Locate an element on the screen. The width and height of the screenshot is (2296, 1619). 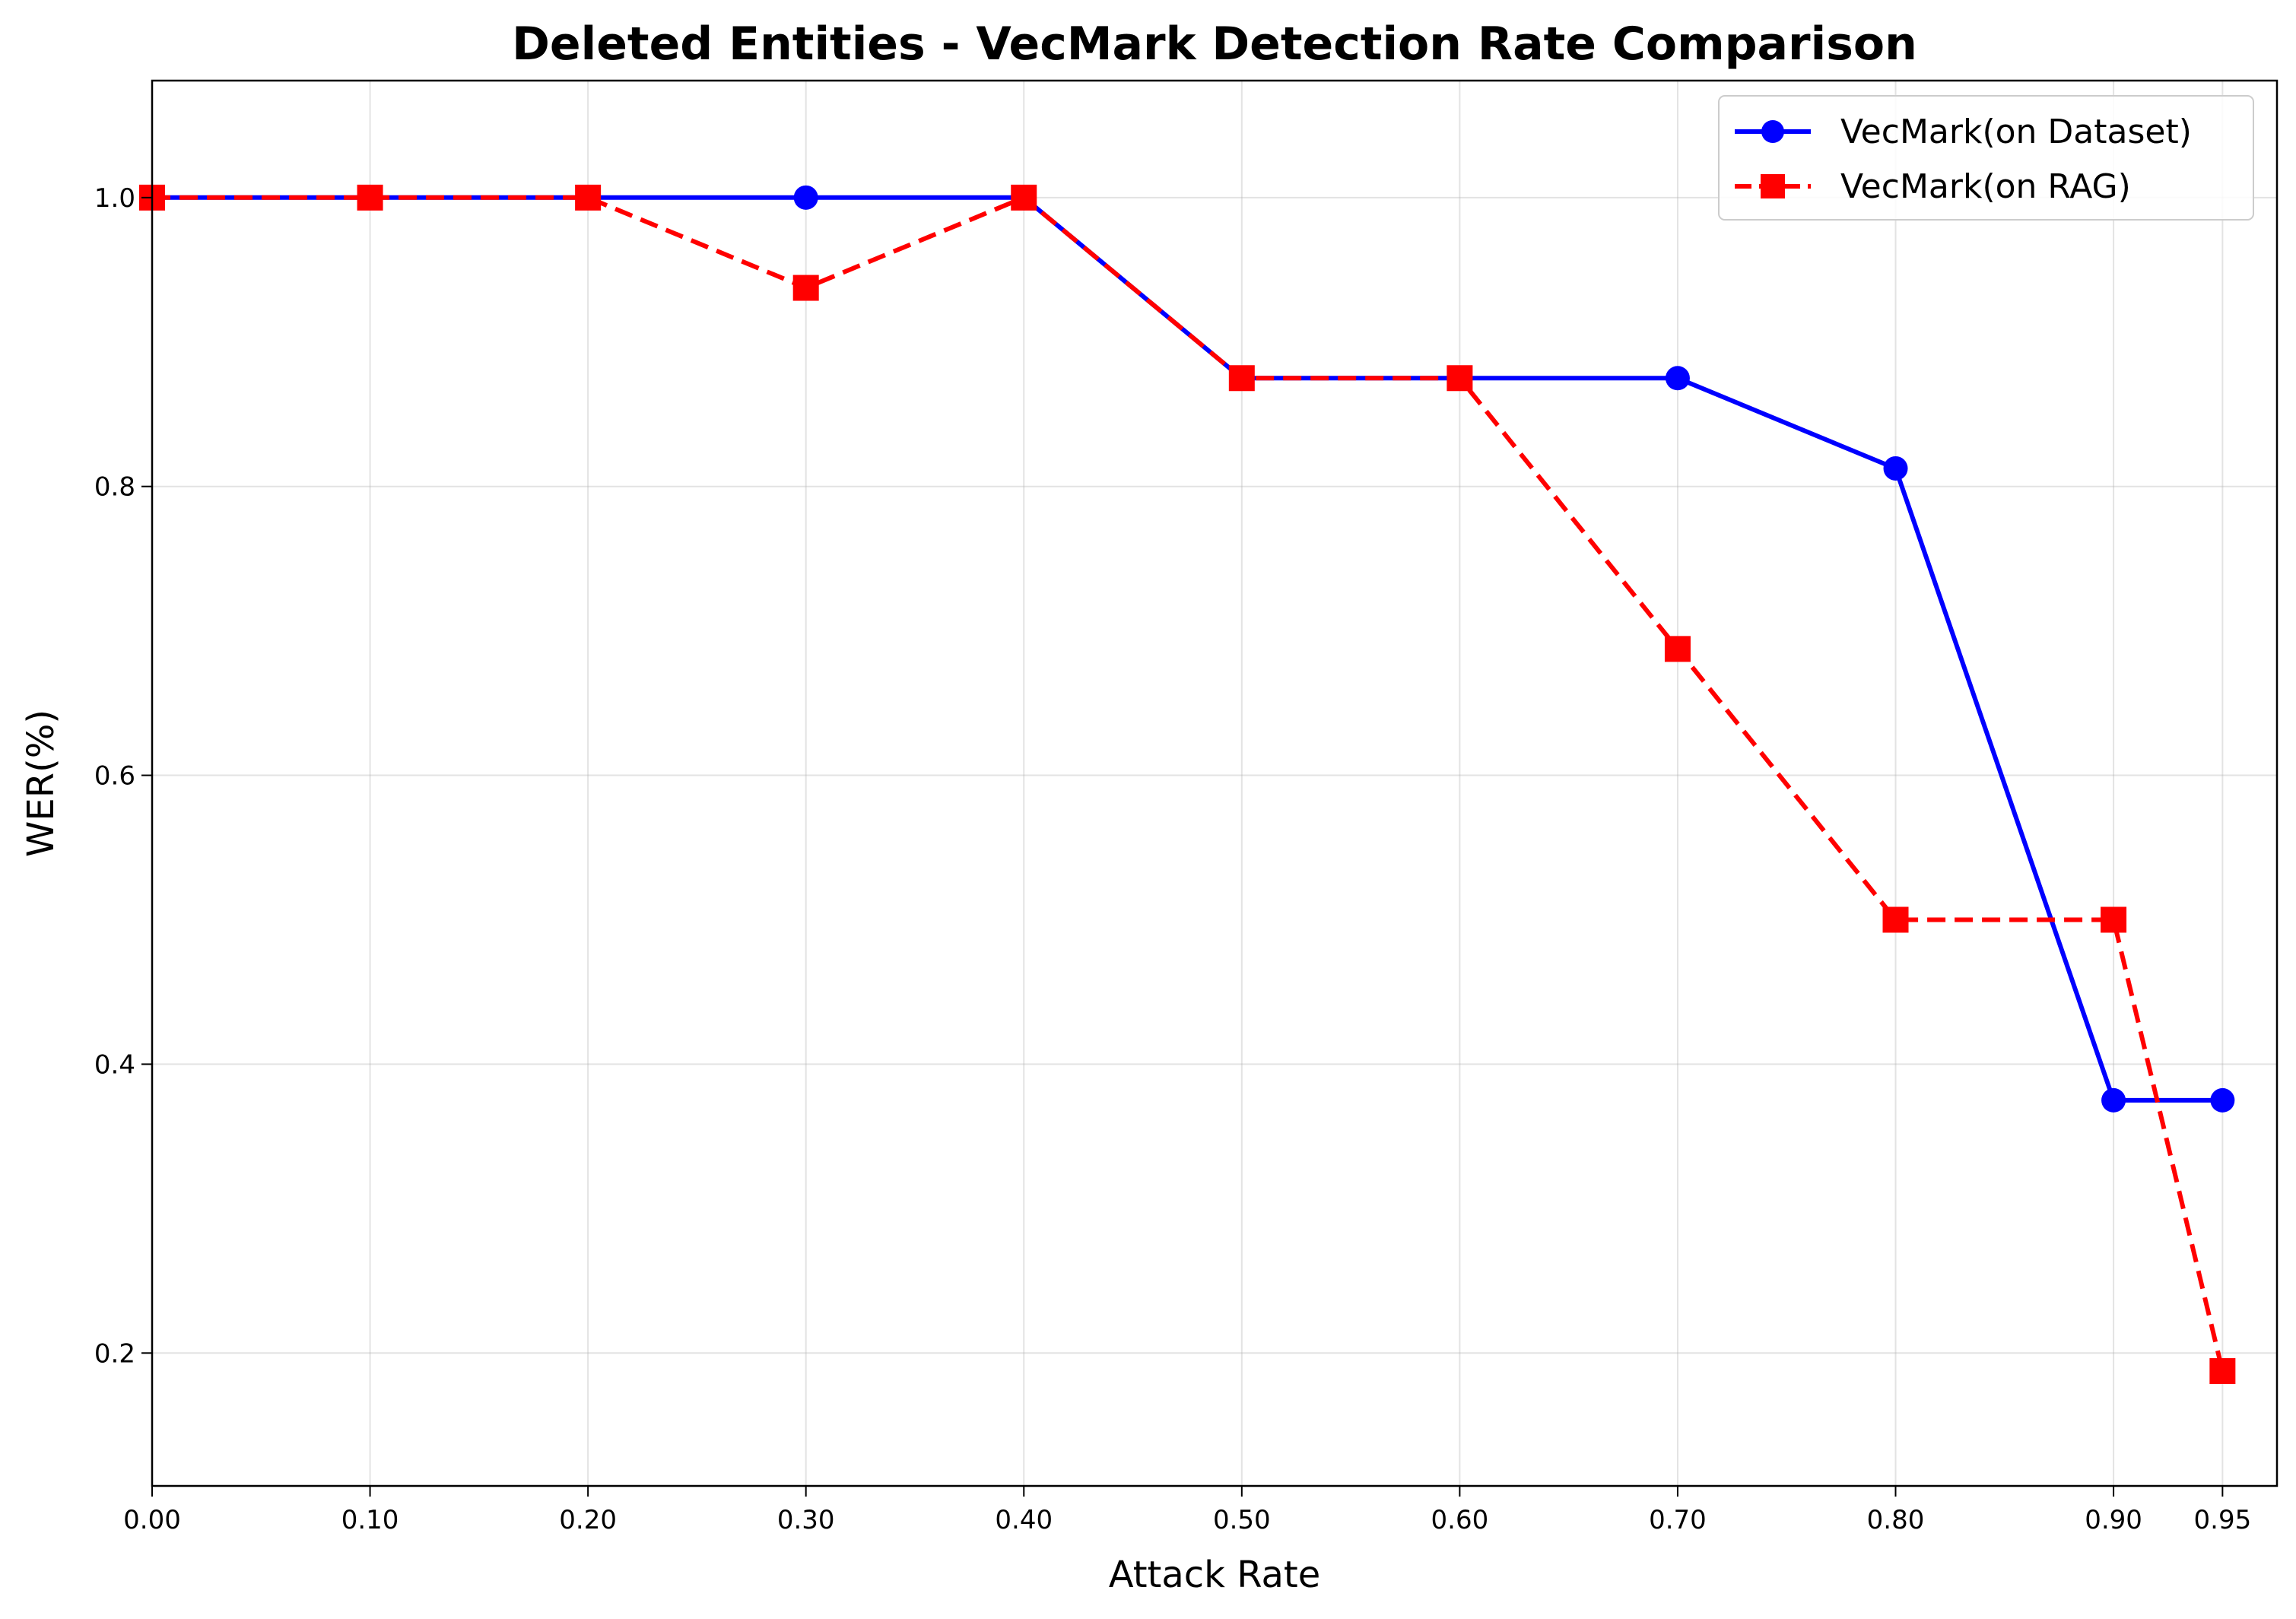
legend-label-dataset: VecMark(on Dataset) is located at coordinates (2016, 132).